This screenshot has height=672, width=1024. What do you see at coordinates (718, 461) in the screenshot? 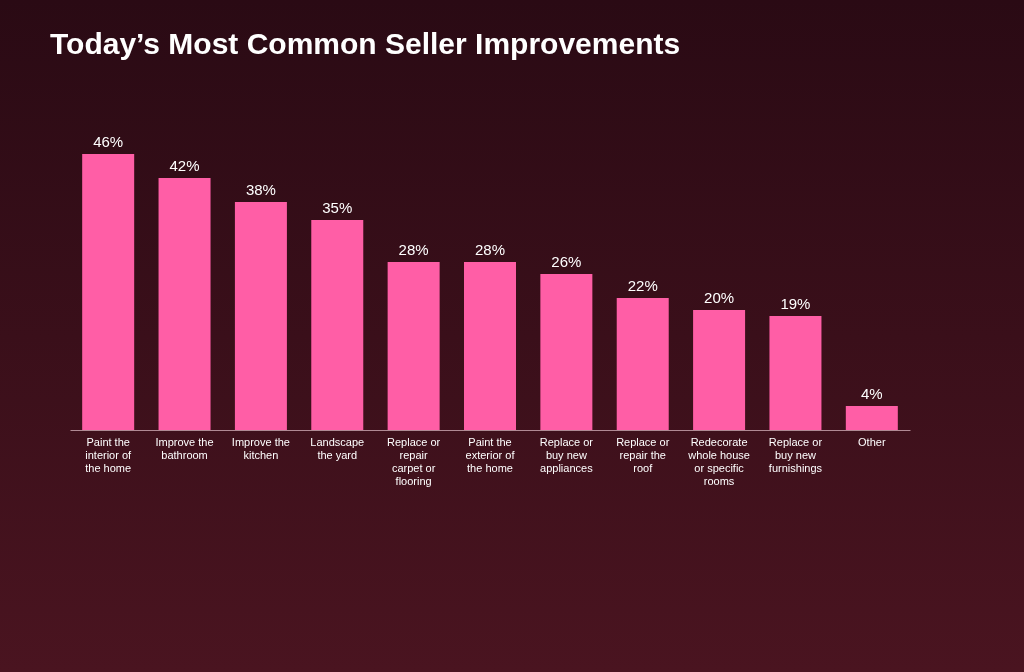
I see `x-tick-label: Redecorate whole house or specific rooms` at bounding box center [718, 461].